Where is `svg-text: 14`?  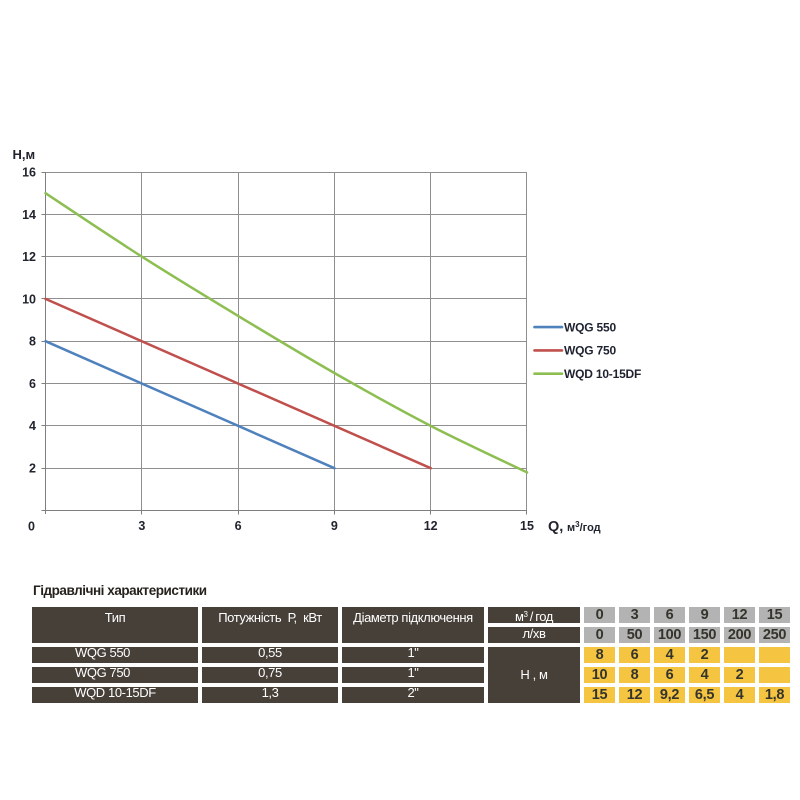 svg-text: 14 is located at coordinates (29, 215).